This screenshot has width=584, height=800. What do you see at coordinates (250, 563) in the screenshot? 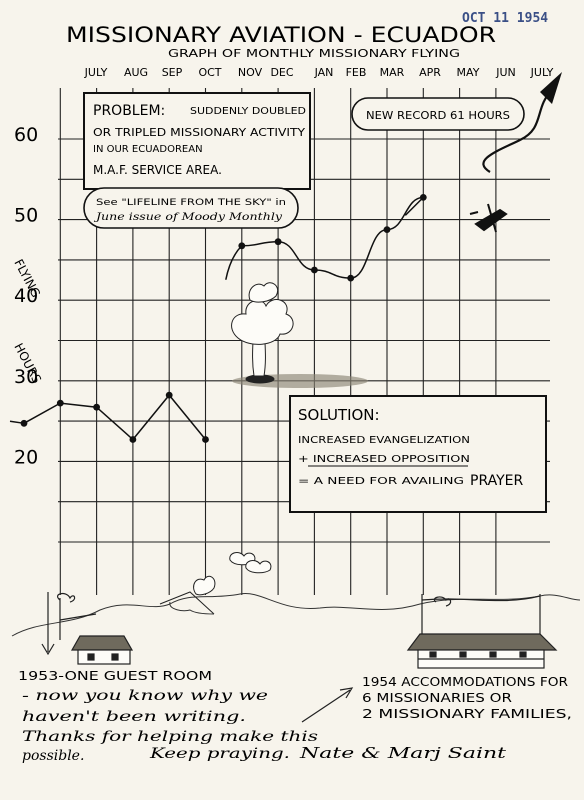
I see `clouds-icon` at bounding box center [250, 563].